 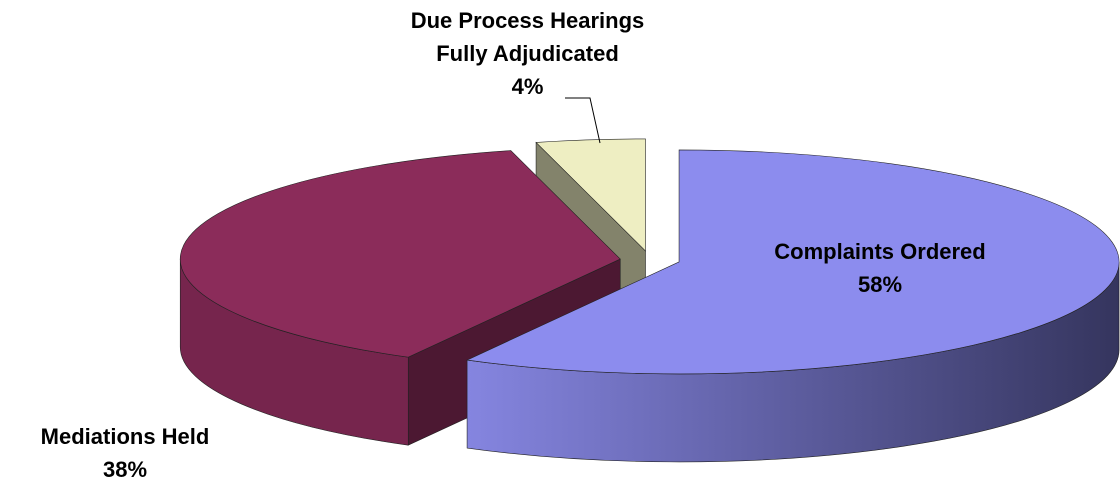 What do you see at coordinates (527, 86) in the screenshot?
I see `value-label: 4%` at bounding box center [527, 86].